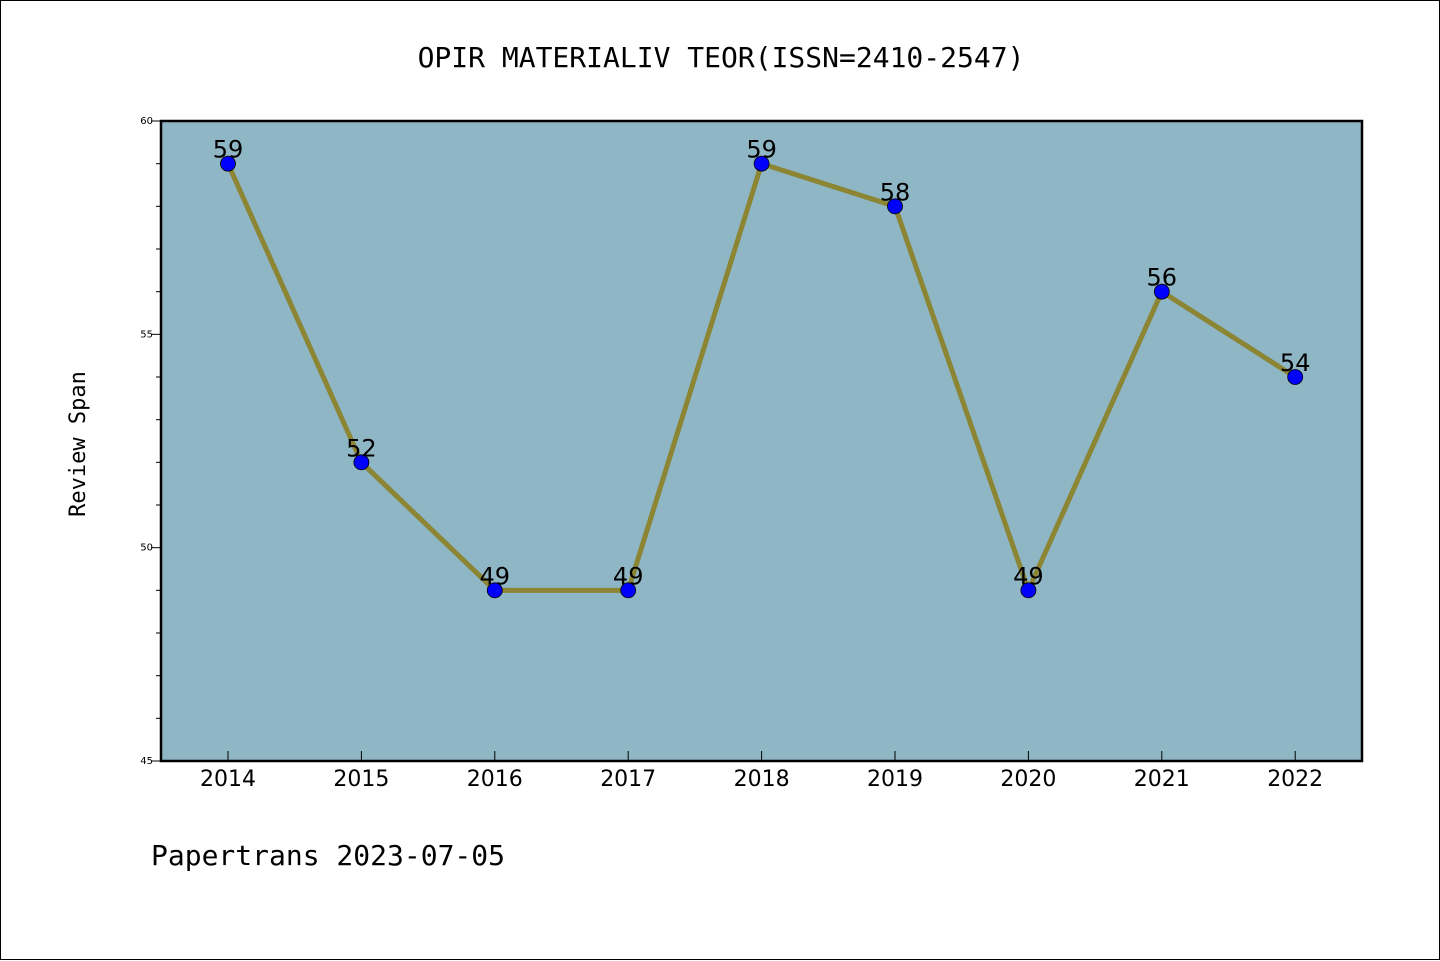 This screenshot has height=961, width=1440. I want to click on data-label: 58, so click(895, 192).